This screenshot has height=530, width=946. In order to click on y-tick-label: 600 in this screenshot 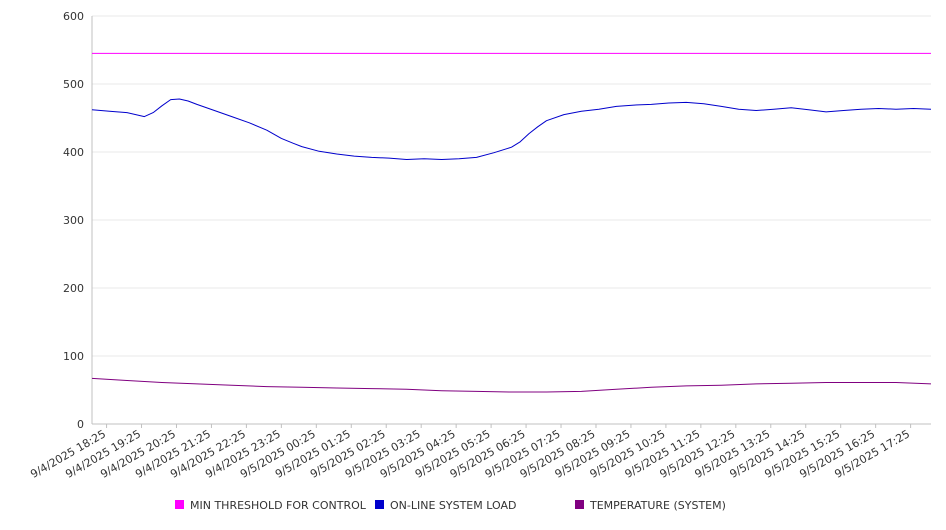, I will do `click(73, 16)`.